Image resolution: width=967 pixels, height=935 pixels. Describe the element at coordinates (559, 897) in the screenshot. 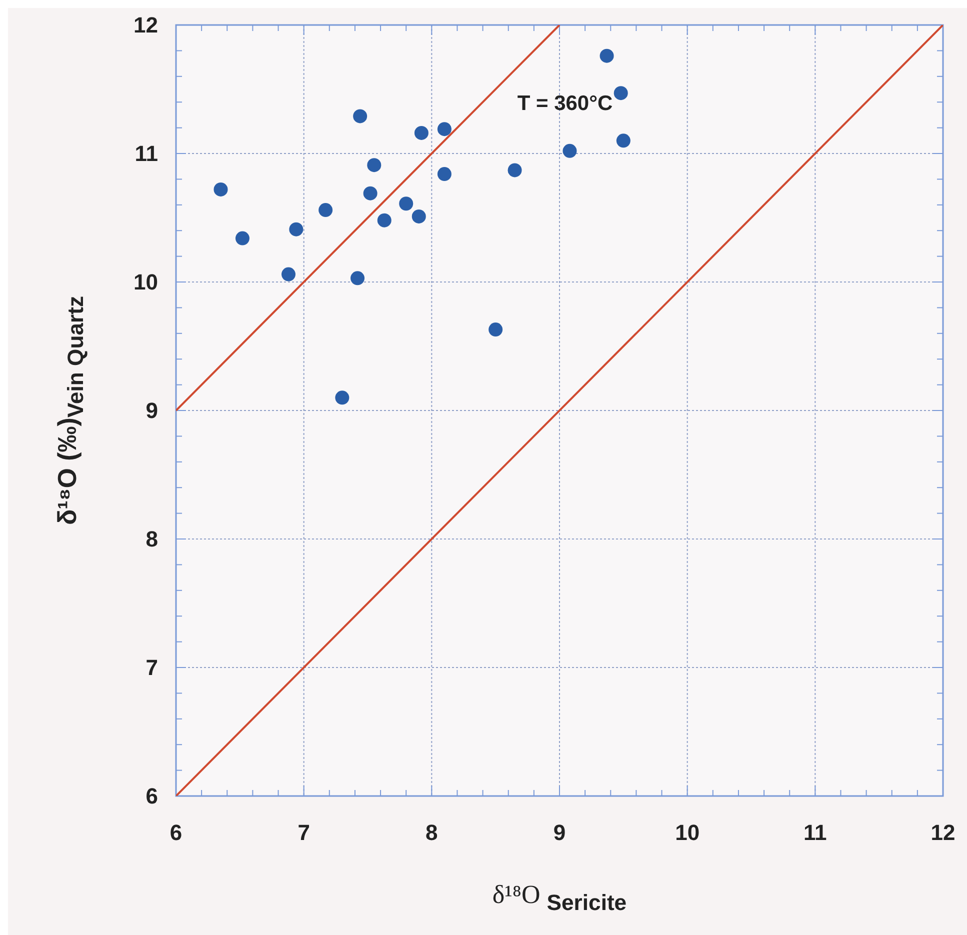

I see `x-axis-title: δ¹⁸O $_{Sericite}$` at that location.